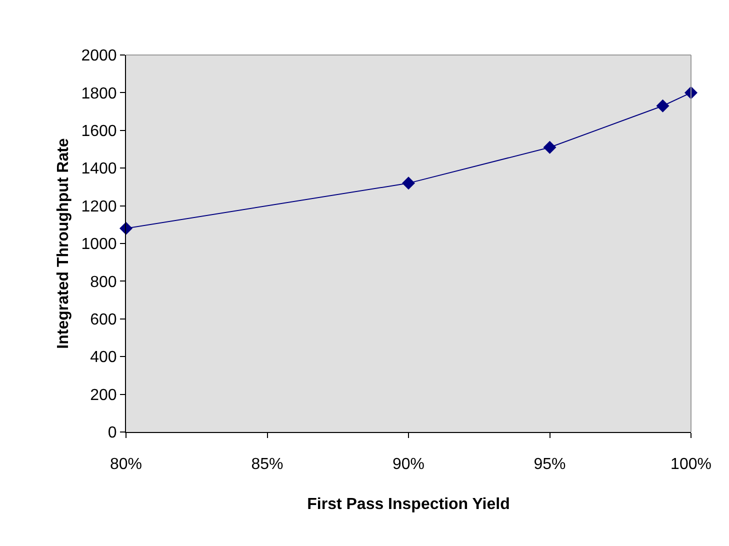  Describe the element at coordinates (99, 56) in the screenshot. I see `y-tick-label: 2000` at that location.